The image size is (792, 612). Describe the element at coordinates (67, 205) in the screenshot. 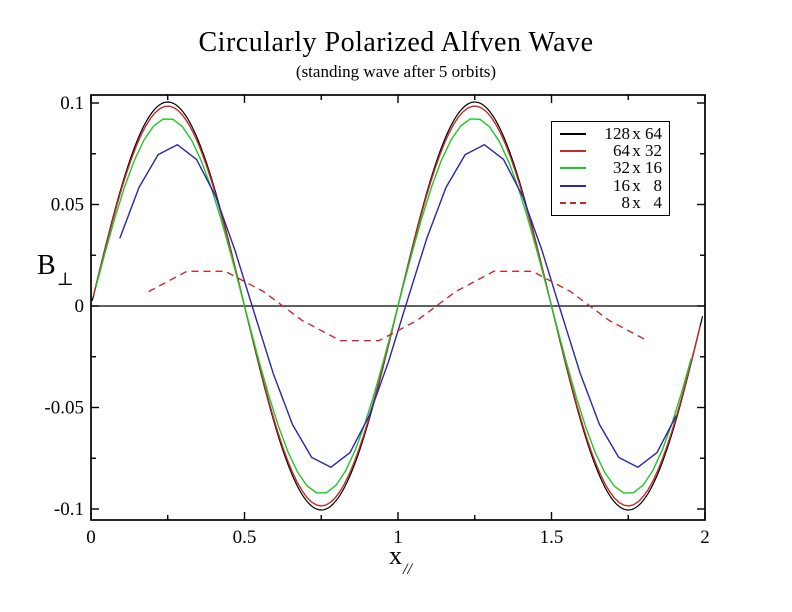

I see `y-tick-label: 0.05` at that location.